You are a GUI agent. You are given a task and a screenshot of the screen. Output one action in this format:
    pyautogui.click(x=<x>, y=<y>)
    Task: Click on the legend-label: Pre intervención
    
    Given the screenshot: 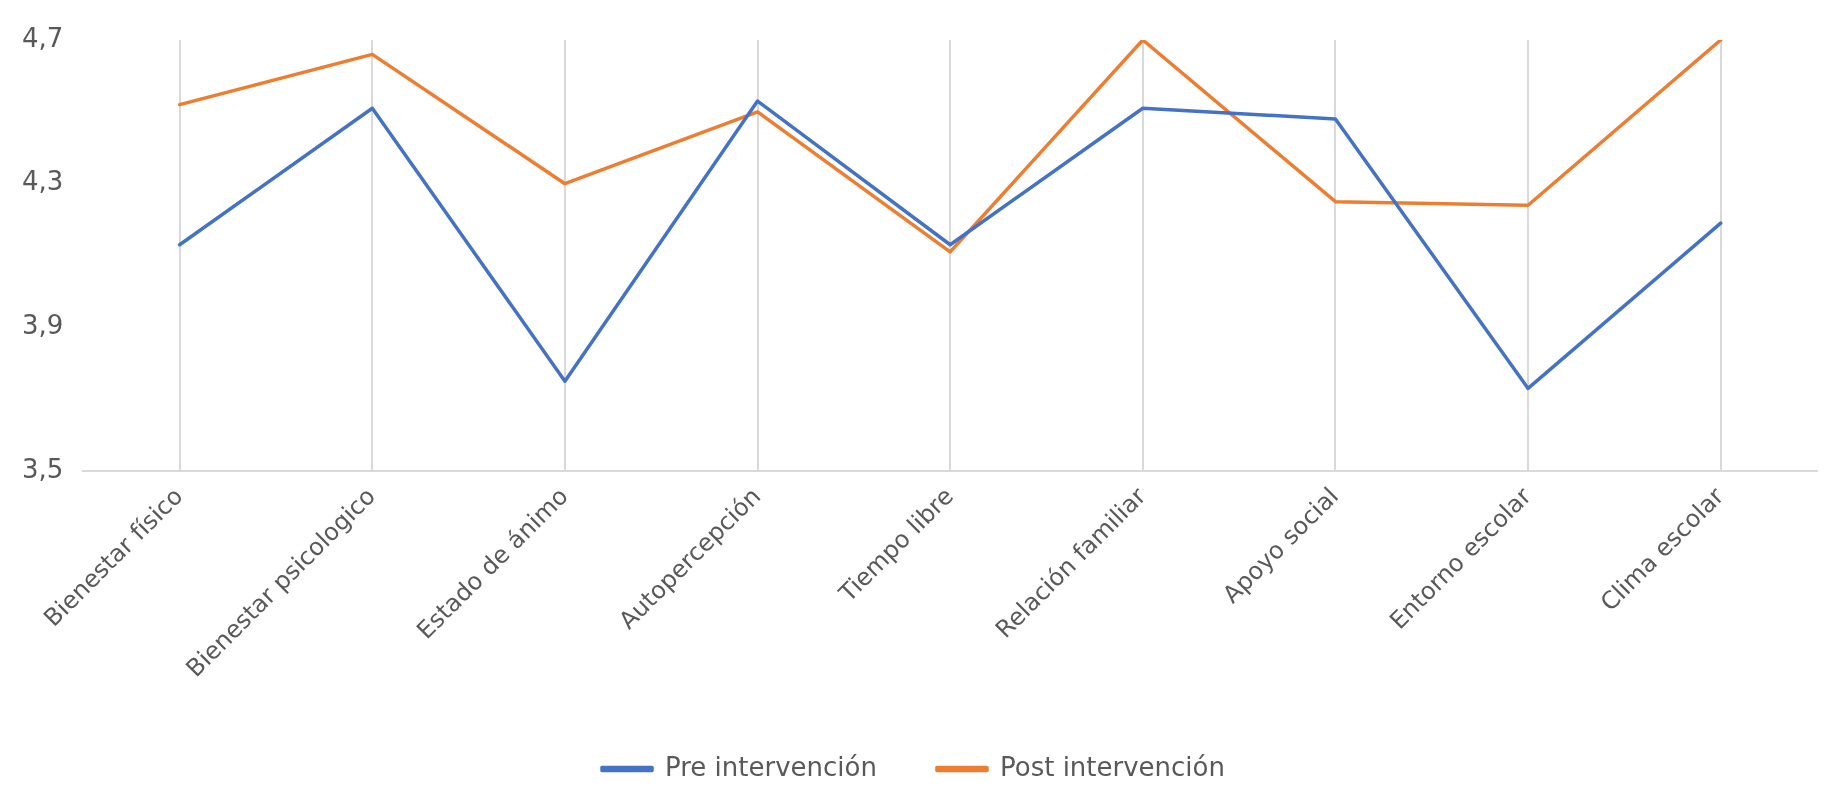 What is the action you would take?
    pyautogui.click(x=771, y=766)
    